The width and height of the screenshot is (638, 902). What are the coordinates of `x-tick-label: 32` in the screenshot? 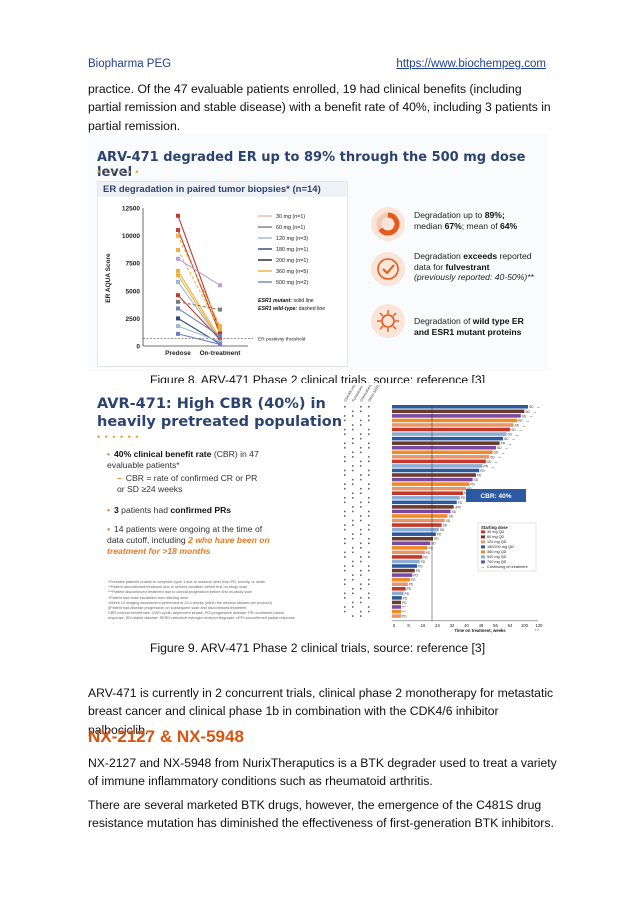 It's located at (452, 625).